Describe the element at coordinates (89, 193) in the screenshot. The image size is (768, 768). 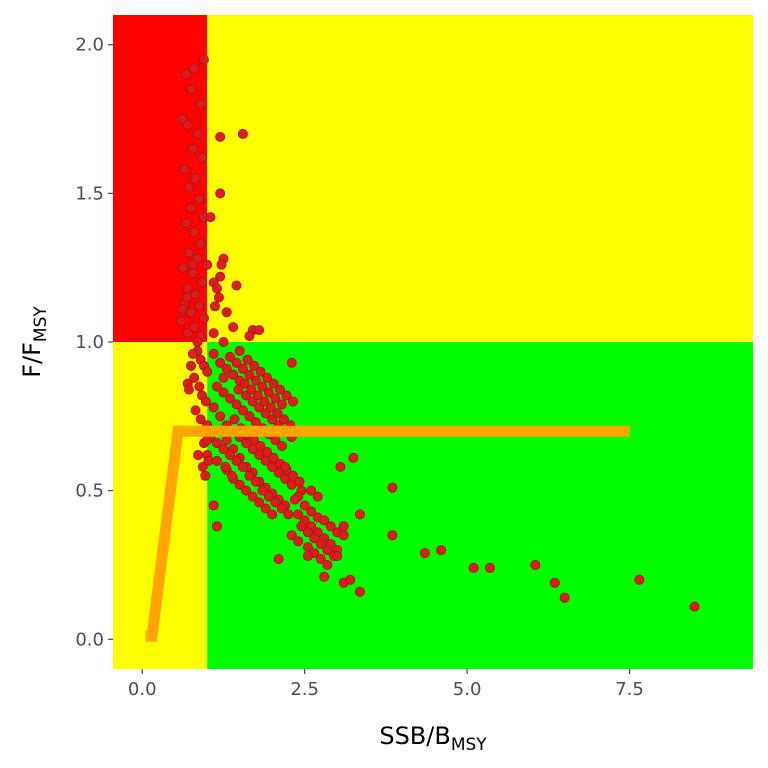
I see `y-tick-label: 1.5` at that location.